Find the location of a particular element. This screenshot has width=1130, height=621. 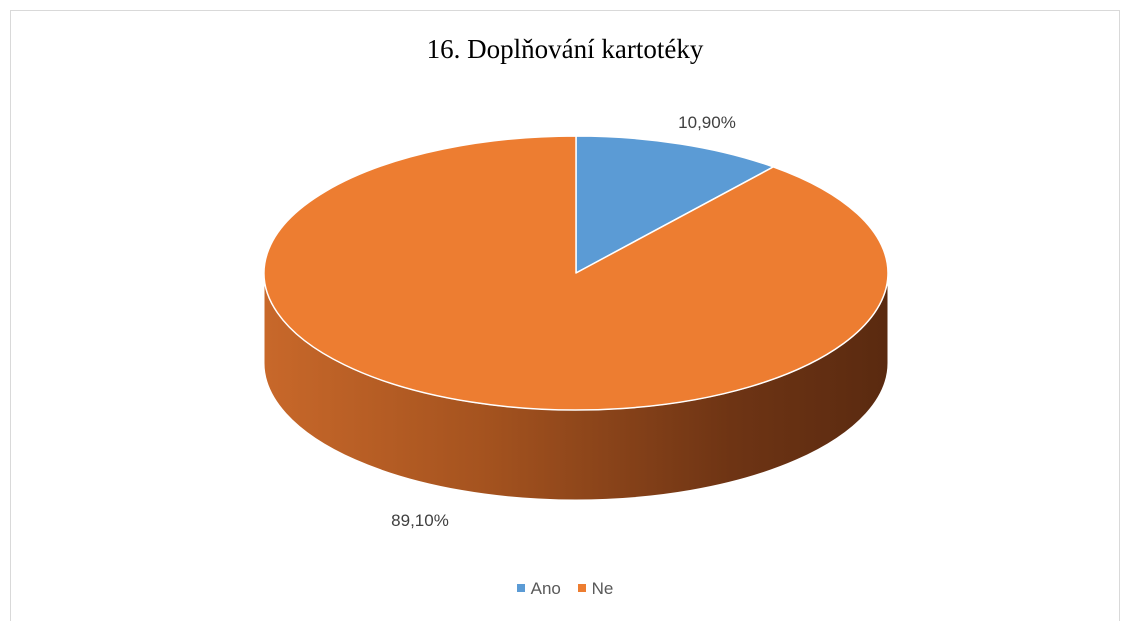

legend-swatch-ano is located at coordinates (520, 588).